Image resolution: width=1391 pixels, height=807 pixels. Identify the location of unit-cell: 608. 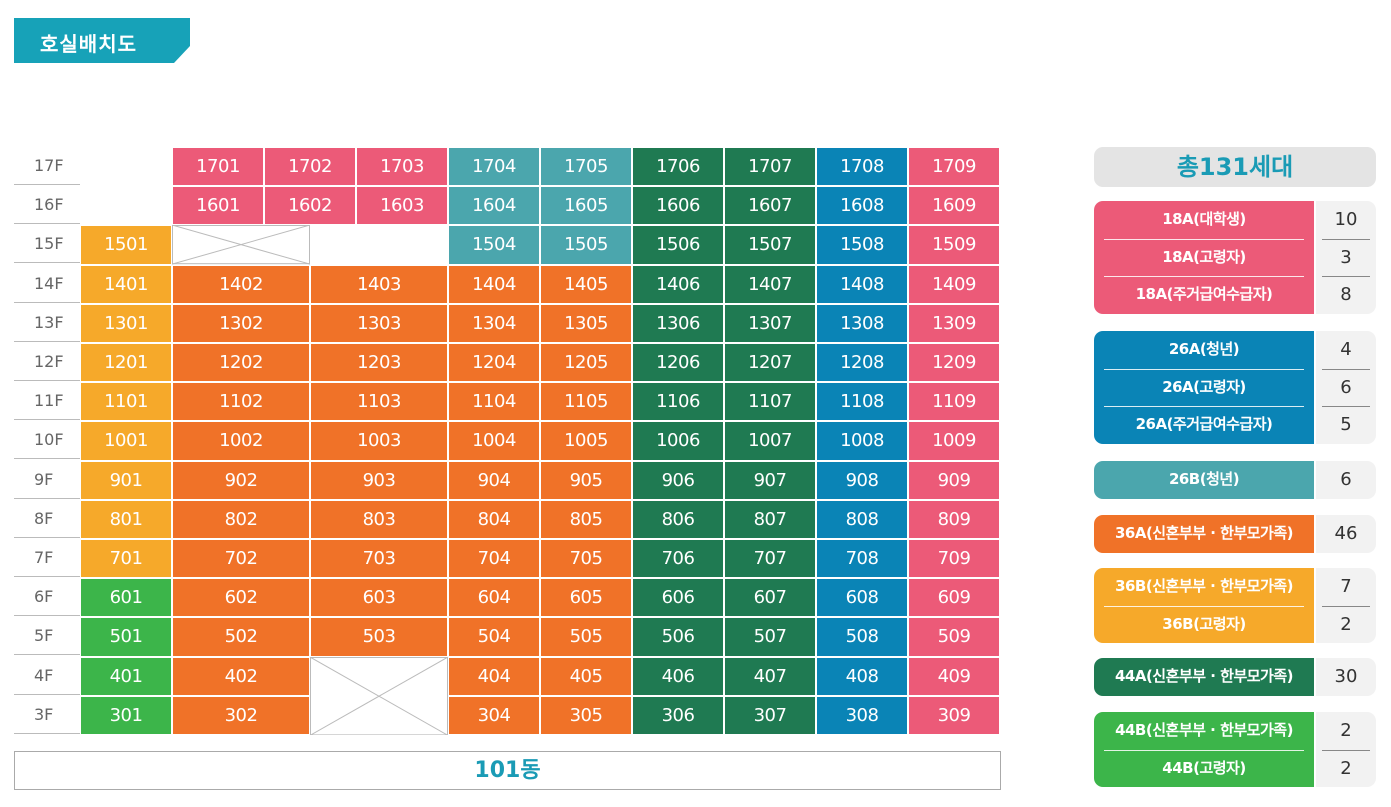
(862, 598).